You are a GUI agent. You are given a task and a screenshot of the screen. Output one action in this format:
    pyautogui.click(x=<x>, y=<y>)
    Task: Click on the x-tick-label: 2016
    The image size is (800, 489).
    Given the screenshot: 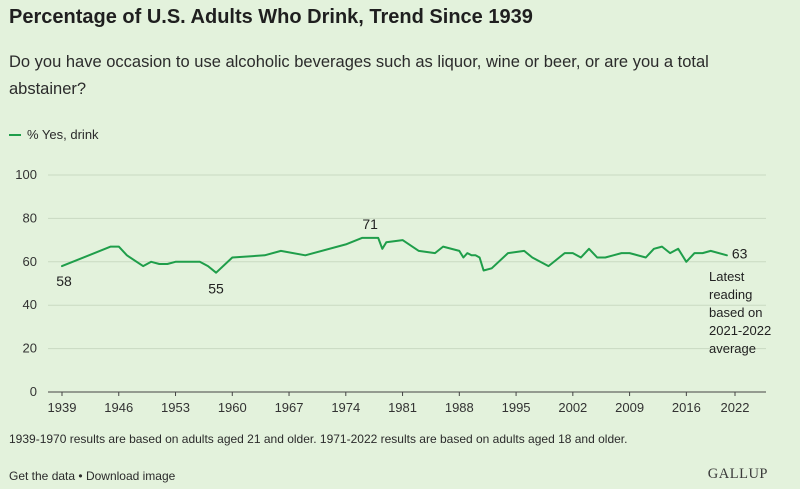 What is the action you would take?
    pyautogui.click(x=686, y=407)
    